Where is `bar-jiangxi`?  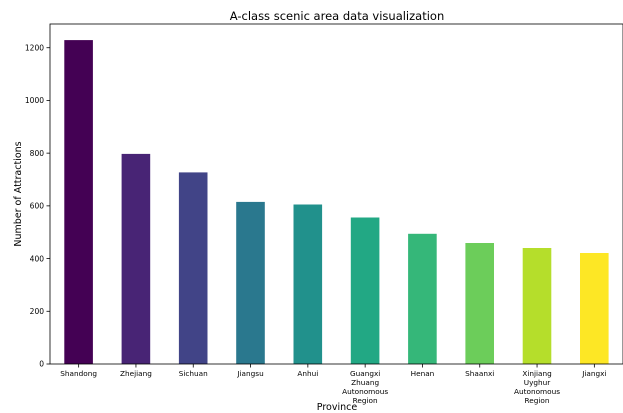
bar-jiangxi is located at coordinates (594, 308).